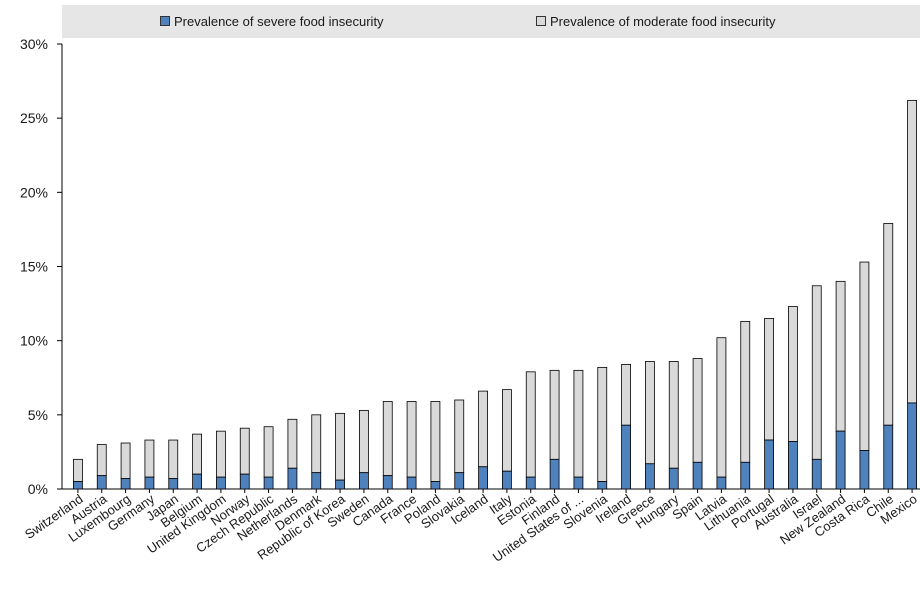 The width and height of the screenshot is (920, 598). Describe the element at coordinates (34, 44) in the screenshot. I see `y-tick-label: 30%` at that location.